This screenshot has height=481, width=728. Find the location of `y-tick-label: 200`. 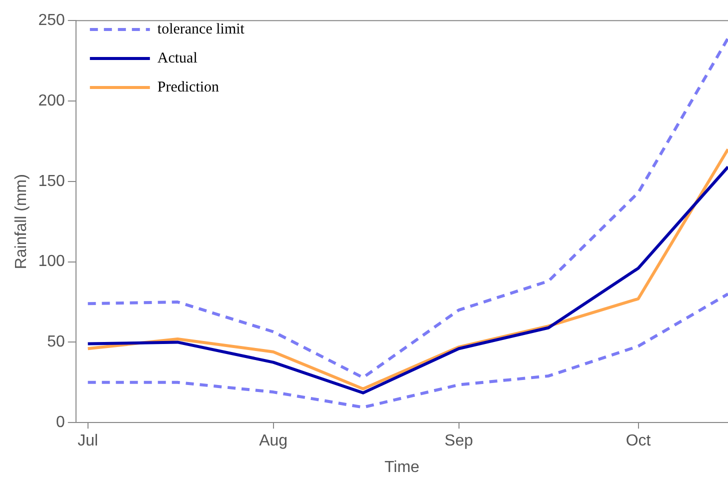

y-tick-label: 200 is located at coordinates (51, 101).